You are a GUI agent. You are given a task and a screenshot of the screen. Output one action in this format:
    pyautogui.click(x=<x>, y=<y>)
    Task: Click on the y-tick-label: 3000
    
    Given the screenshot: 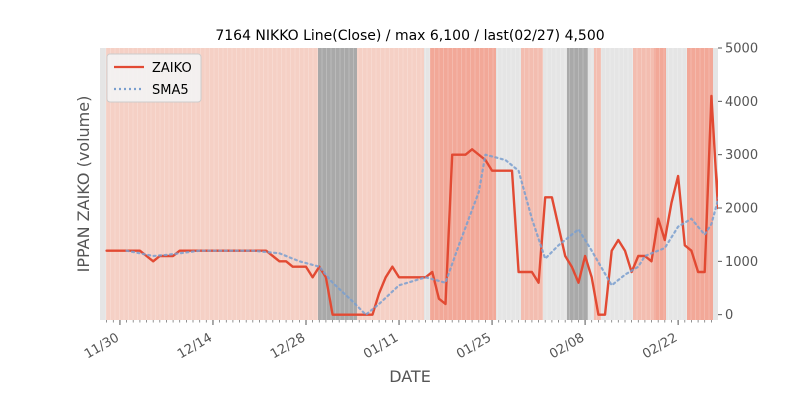 What is the action you would take?
    pyautogui.click(x=741, y=155)
    